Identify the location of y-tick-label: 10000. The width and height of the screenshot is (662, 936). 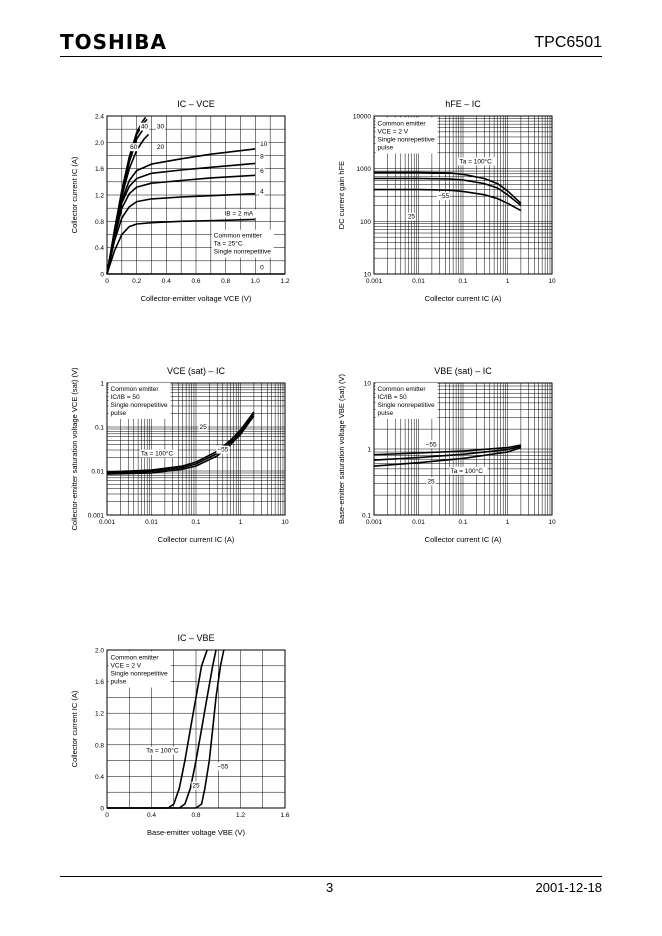
(362, 117).